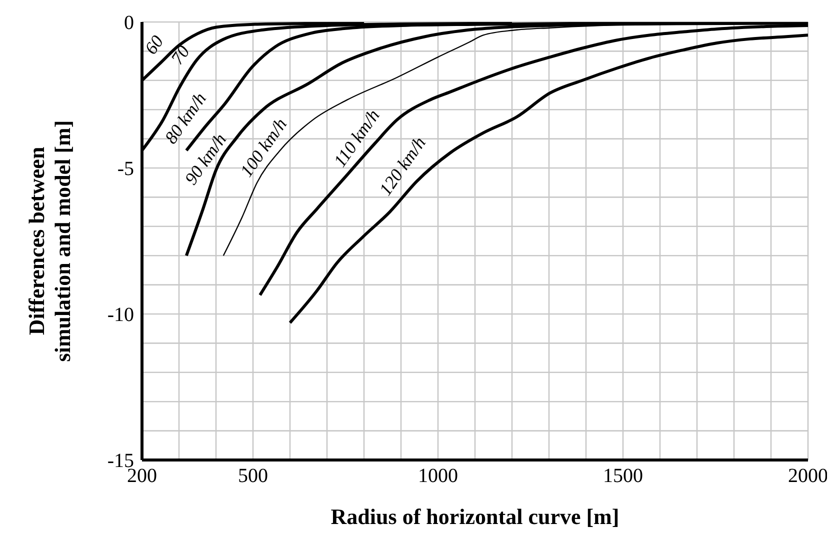 The image size is (835, 538). Describe the element at coordinates (129, 23) in the screenshot. I see `y-tick-label: 0` at that location.